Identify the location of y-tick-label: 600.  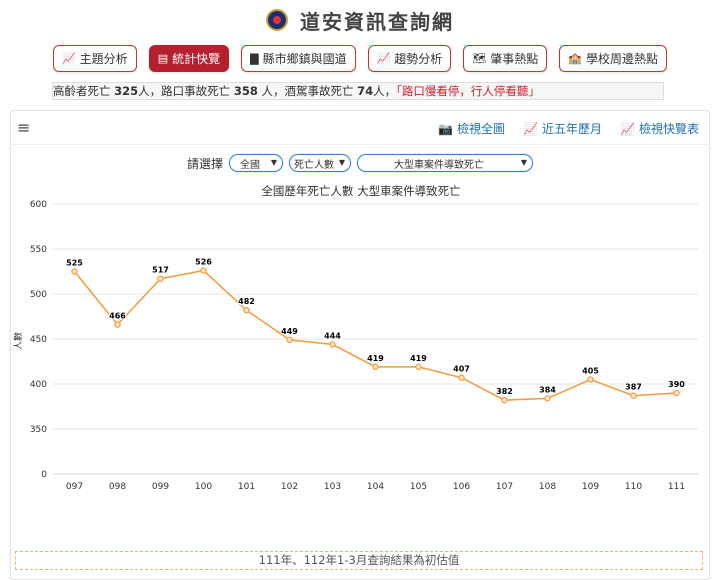
(38, 205).